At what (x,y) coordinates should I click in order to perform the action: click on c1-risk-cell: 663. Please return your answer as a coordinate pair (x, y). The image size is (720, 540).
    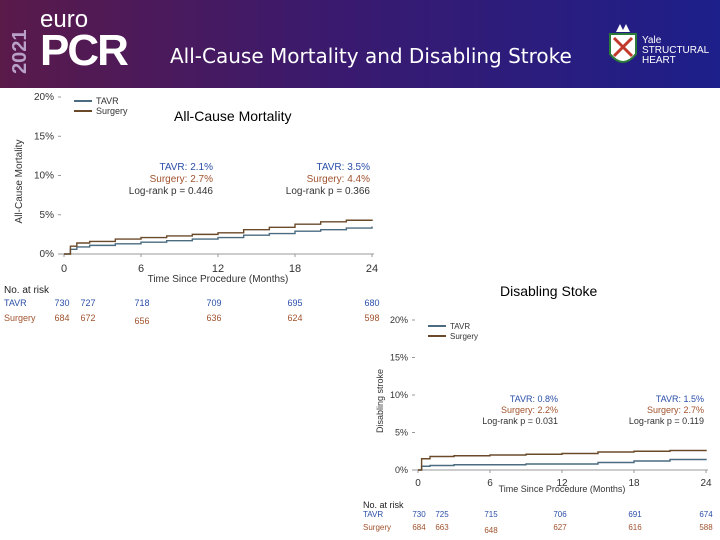
    Looking at the image, I should click on (442, 527).